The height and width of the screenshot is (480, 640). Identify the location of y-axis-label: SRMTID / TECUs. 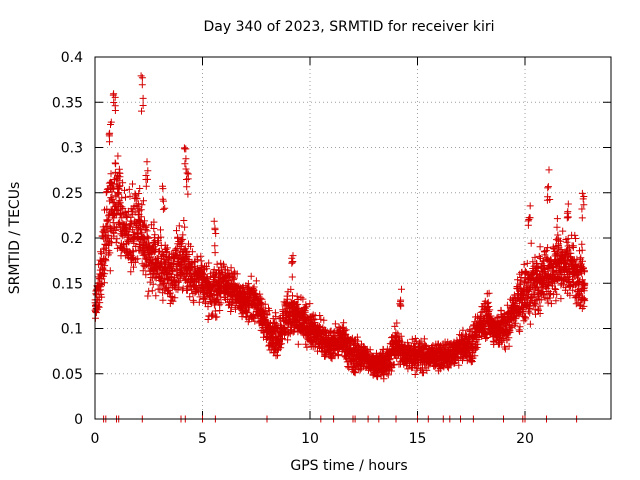
(15, 238).